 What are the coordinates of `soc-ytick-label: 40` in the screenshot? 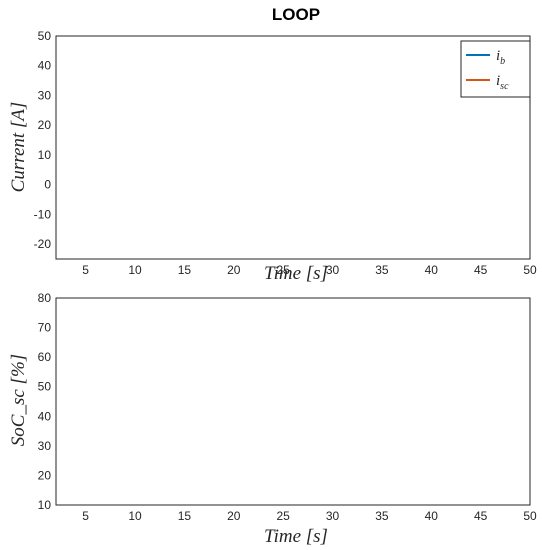 It's located at (45, 416).